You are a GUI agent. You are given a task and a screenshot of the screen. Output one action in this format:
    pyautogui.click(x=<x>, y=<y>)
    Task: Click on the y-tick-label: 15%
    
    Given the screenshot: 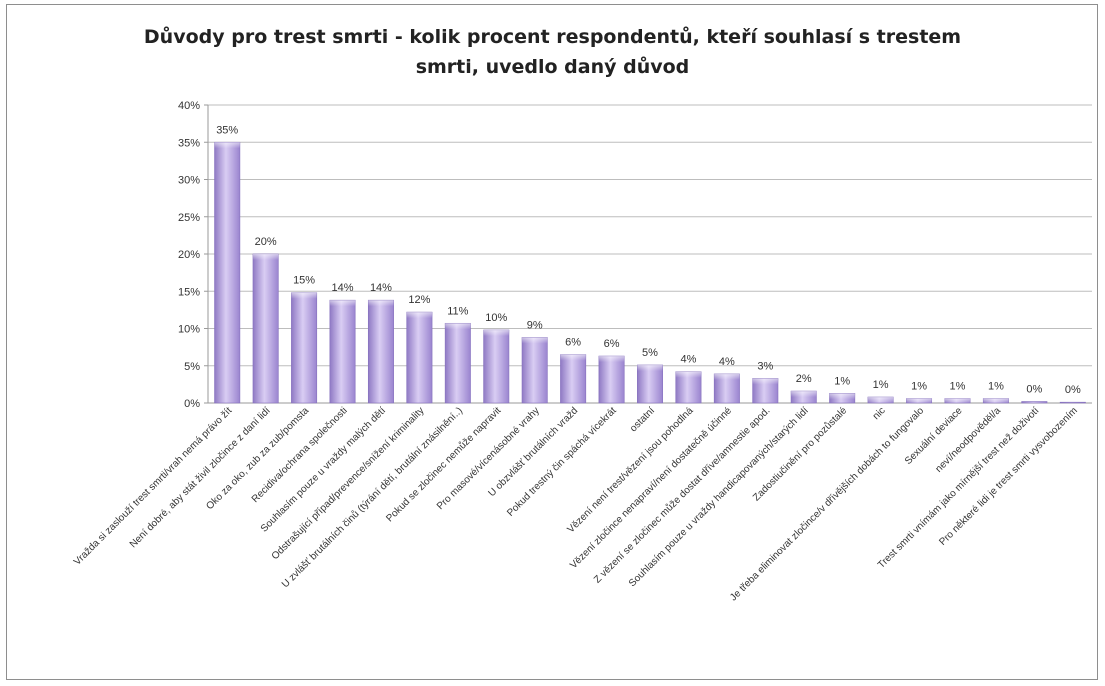 What is the action you would take?
    pyautogui.click(x=189, y=292)
    